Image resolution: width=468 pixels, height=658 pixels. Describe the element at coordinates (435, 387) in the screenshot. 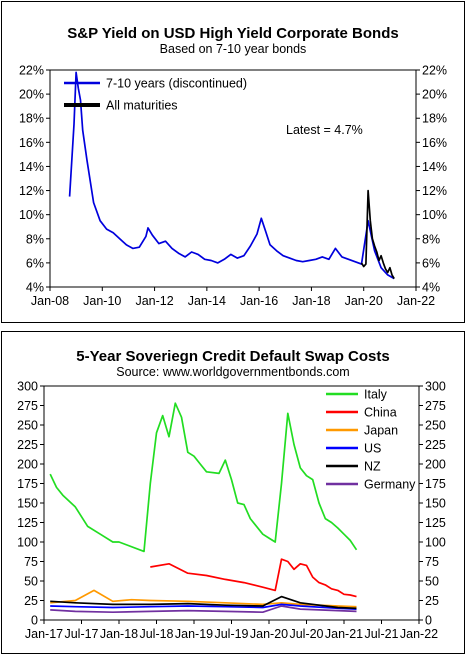

I see `y-tick-label-right: 300` at that location.